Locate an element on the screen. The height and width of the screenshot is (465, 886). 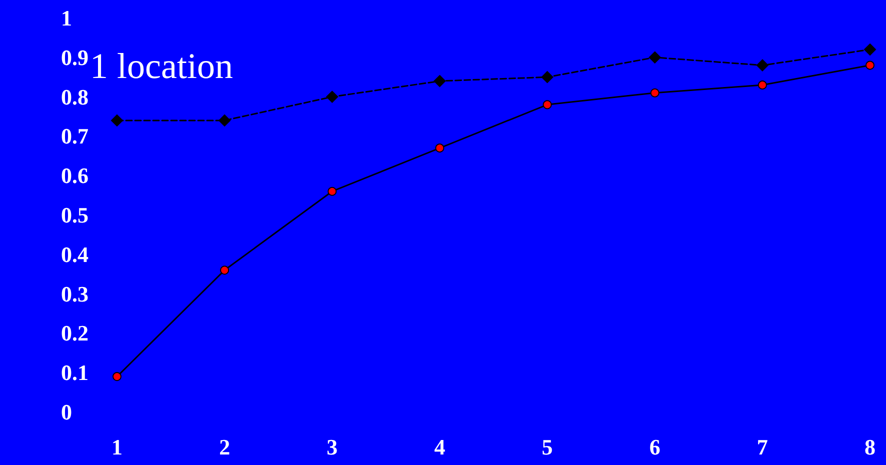
x-tick-label: 5 is located at coordinates (547, 447).